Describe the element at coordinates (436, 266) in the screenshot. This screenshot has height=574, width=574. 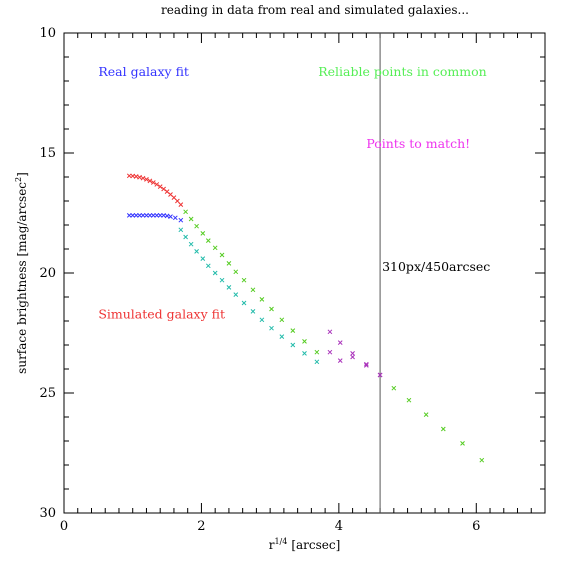
I see `vertical-line-label: 310px/450arcsec` at that location.